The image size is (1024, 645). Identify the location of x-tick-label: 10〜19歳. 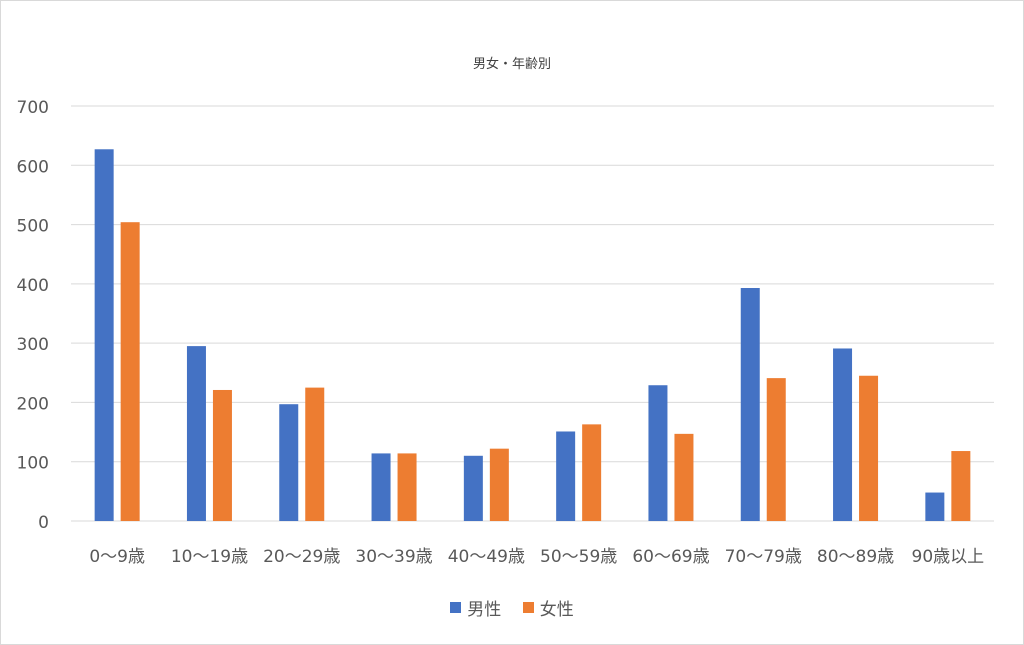
(209, 557).